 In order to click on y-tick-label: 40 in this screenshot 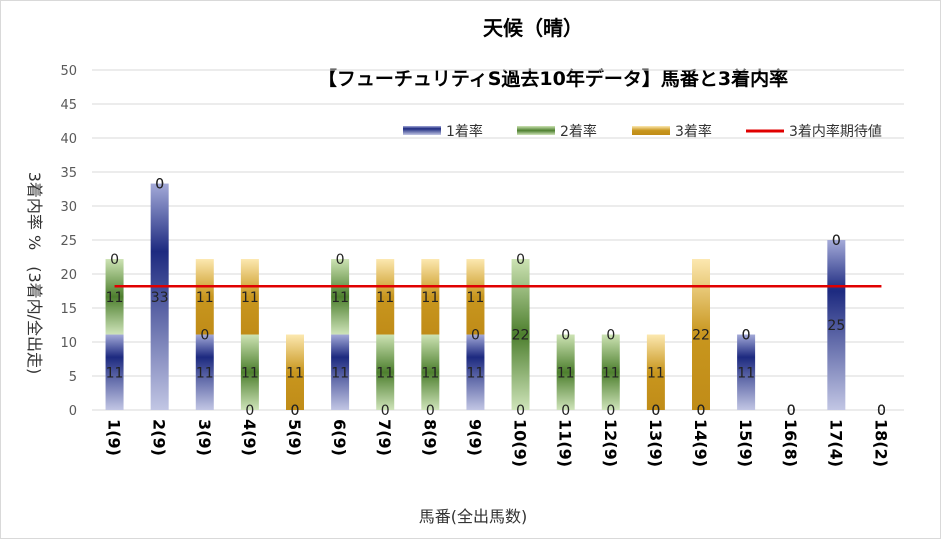, I will do `click(68, 139)`.